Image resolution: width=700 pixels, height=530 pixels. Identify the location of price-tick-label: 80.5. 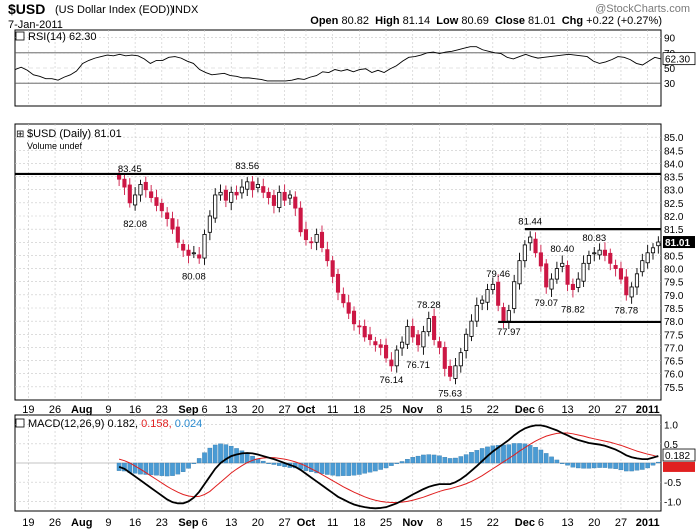
(674, 256).